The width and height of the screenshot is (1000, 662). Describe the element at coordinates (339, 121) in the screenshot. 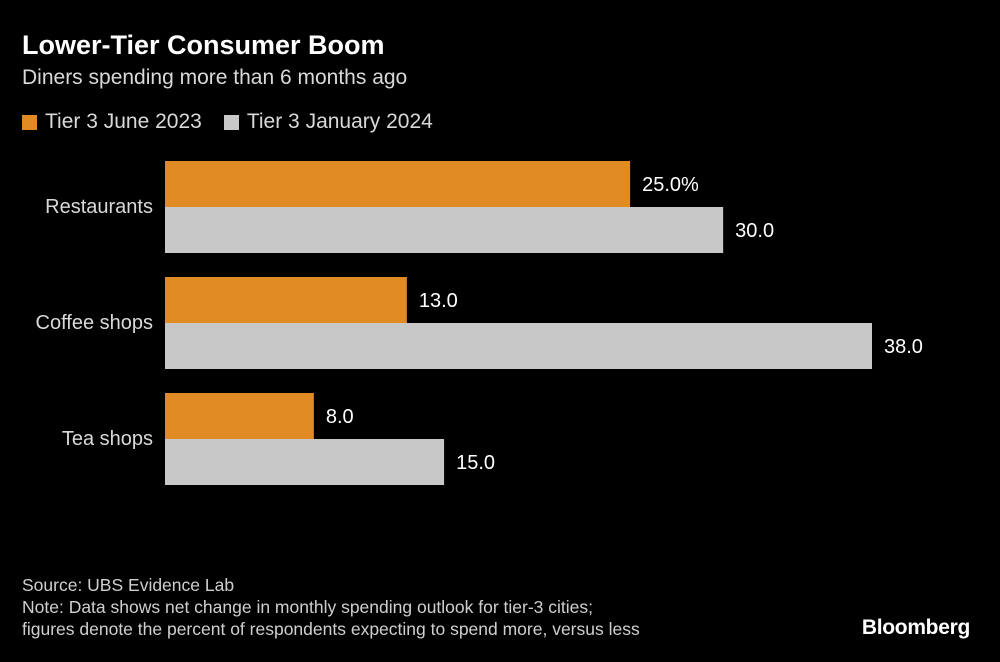

I see `legend-label-january-2024: Tier 3 January 2024` at that location.